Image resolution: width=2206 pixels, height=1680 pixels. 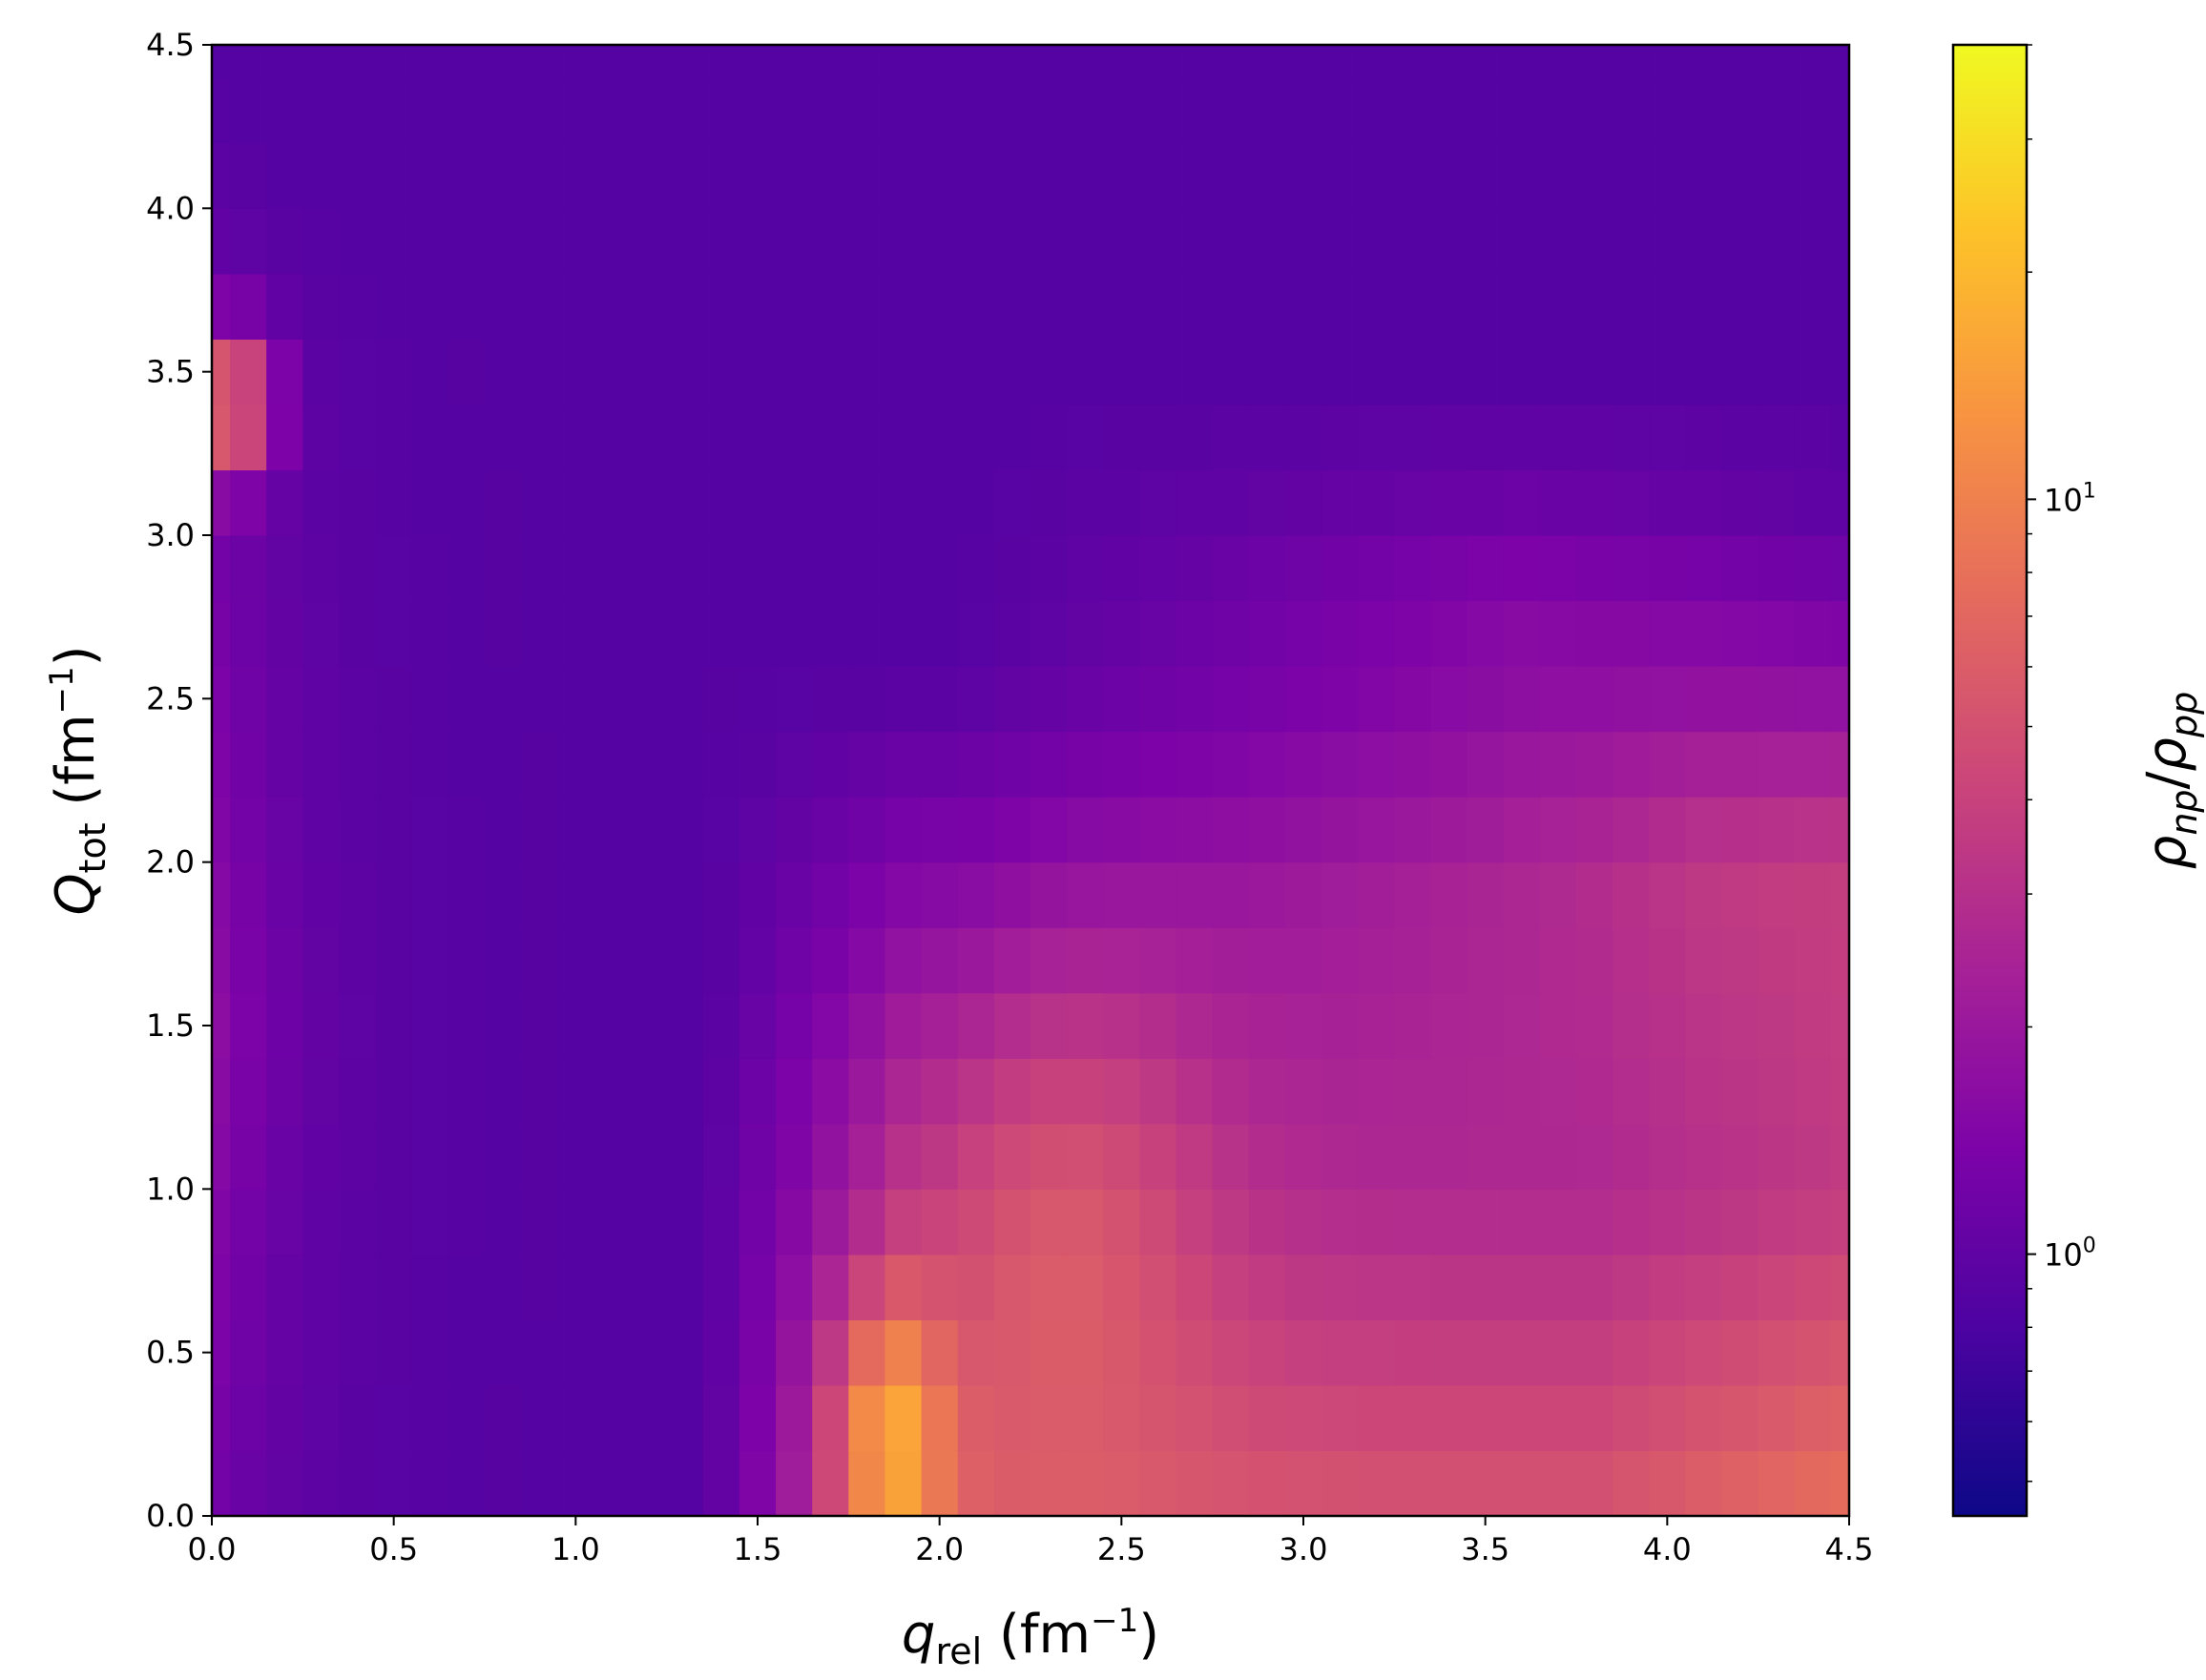 I want to click on y-tick-label: 3.0, so click(x=170, y=535).